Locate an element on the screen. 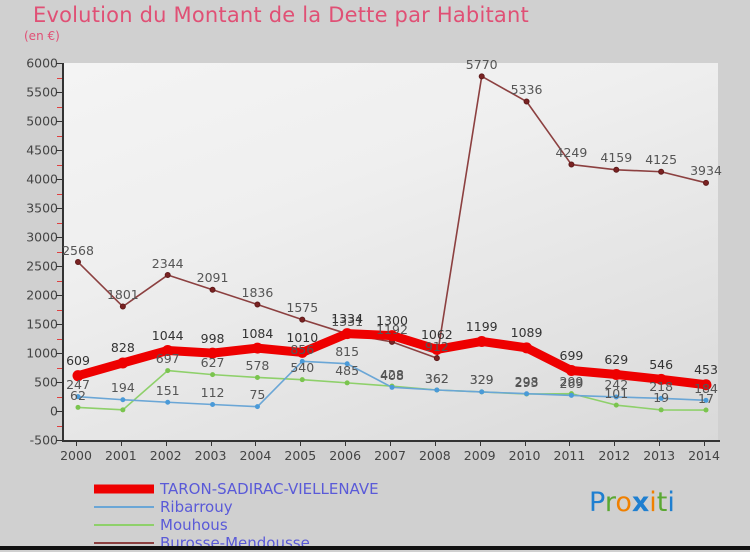 The width and height of the screenshot is (750, 552). x-tick-label: 2000 is located at coordinates (76, 455).